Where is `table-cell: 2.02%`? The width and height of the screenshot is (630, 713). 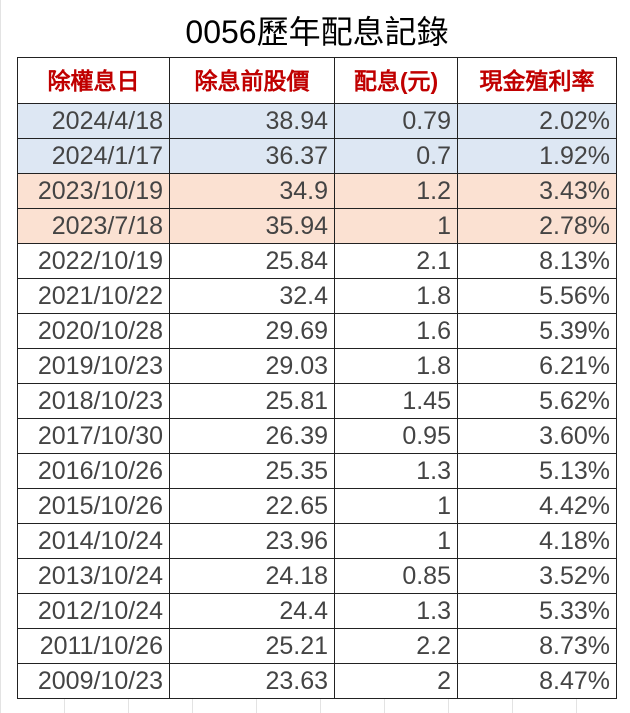 table-cell: 2.02% is located at coordinates (537, 121).